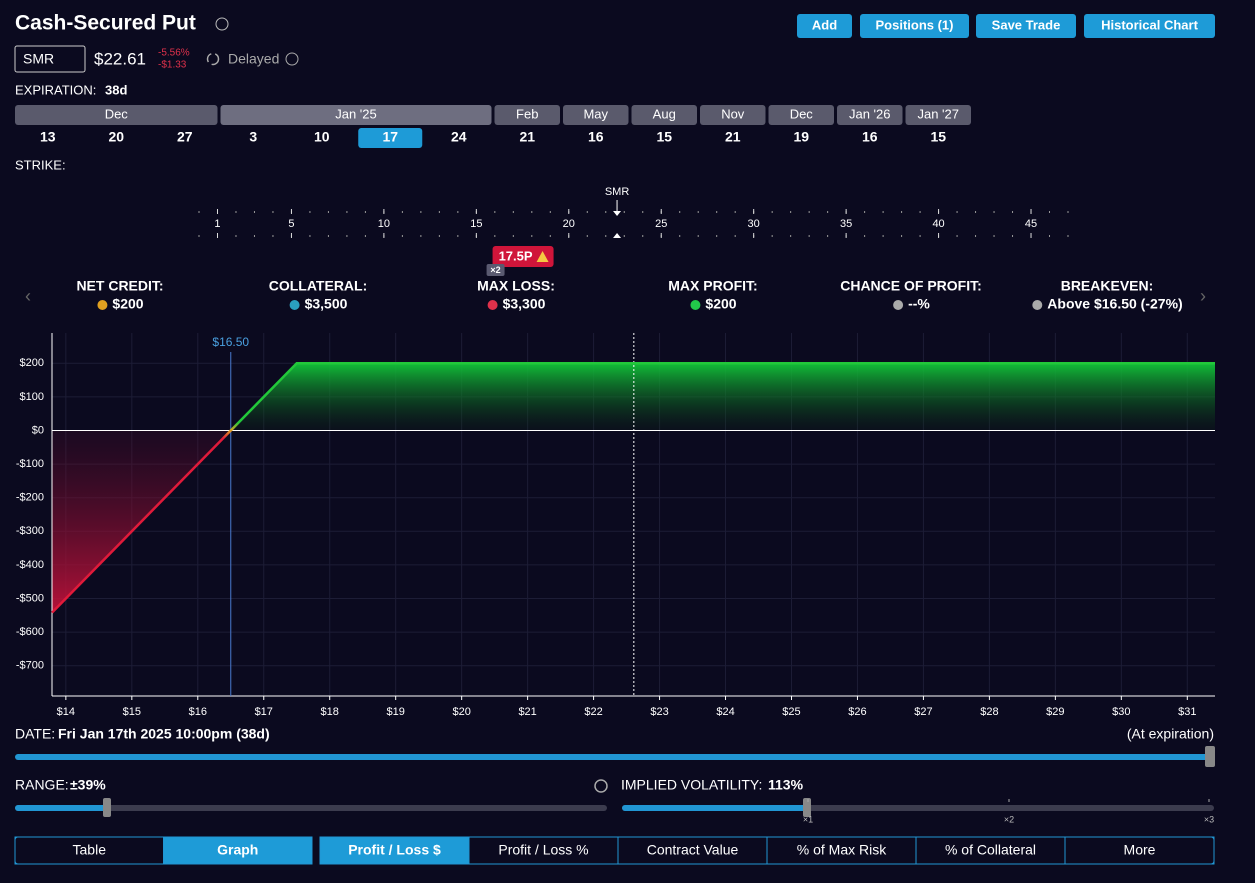  What do you see at coordinates (217, 224) in the screenshot?
I see `strike-tick-label: 1` at bounding box center [217, 224].